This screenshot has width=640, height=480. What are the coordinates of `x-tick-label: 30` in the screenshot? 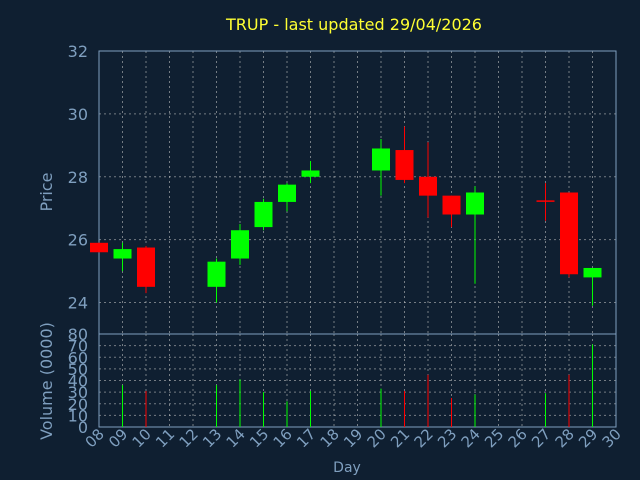 It's located at (612, 438).